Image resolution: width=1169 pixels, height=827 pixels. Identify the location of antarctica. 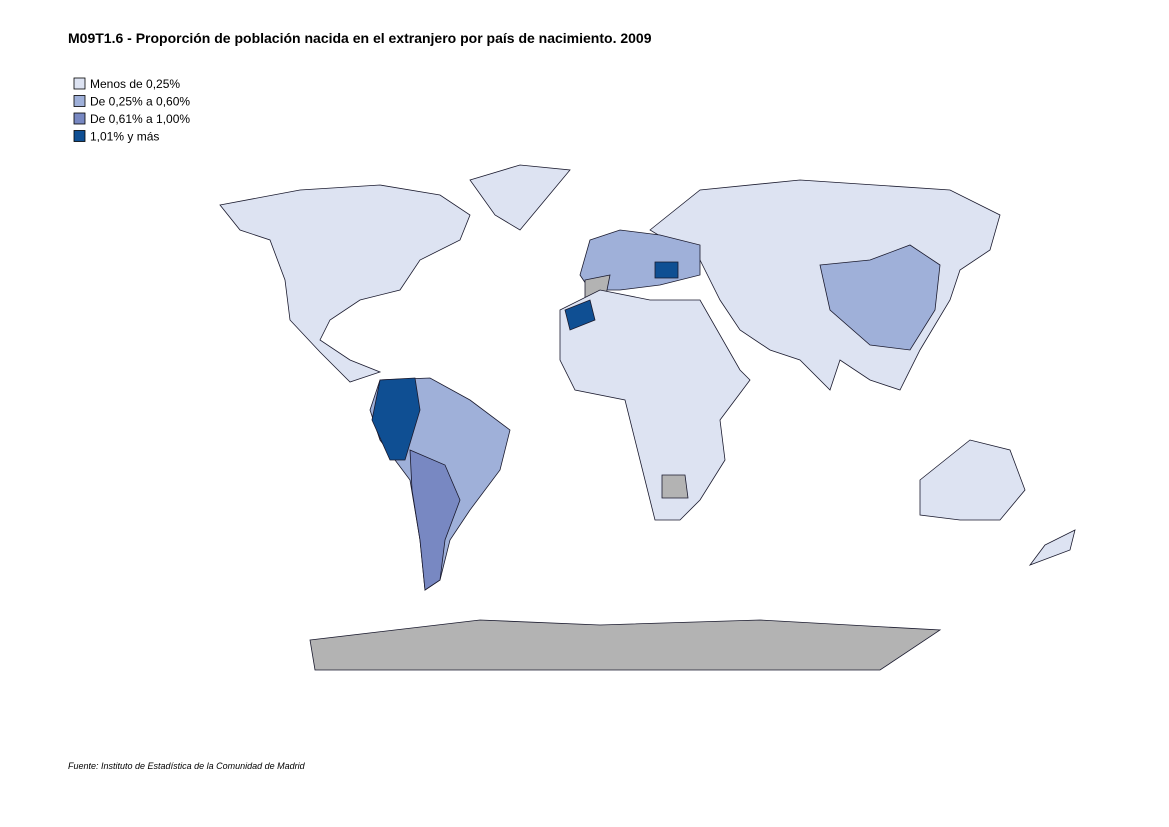
(625, 645).